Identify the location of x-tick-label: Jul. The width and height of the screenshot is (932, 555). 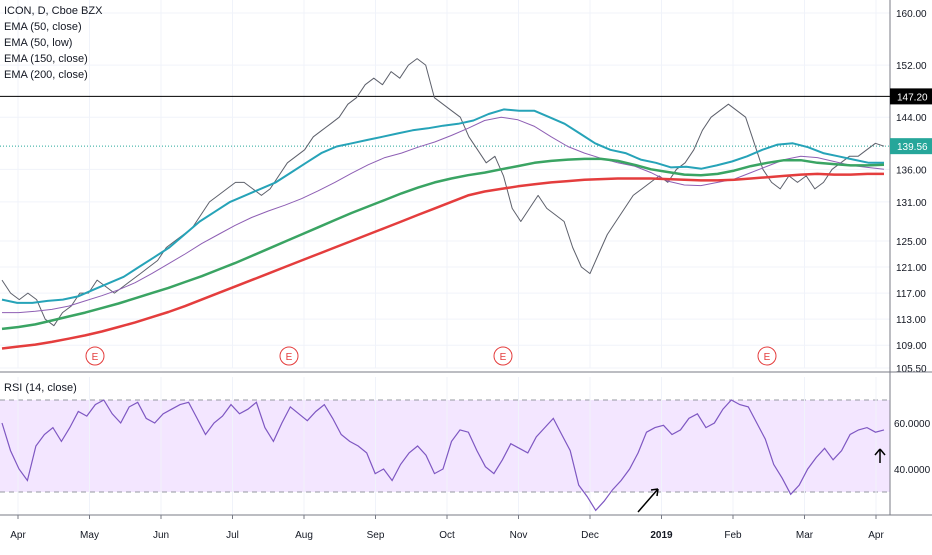
(232, 535).